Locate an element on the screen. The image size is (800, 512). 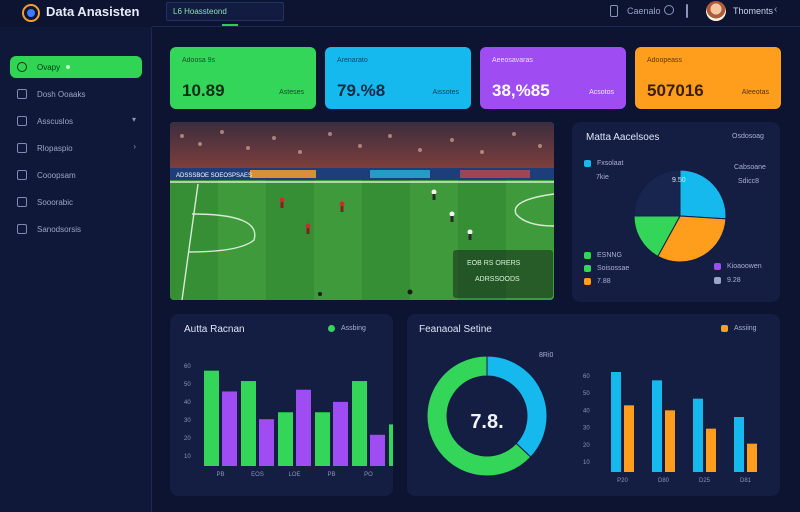
panel-option-label: Osdosoag is located at coordinates (748, 136).